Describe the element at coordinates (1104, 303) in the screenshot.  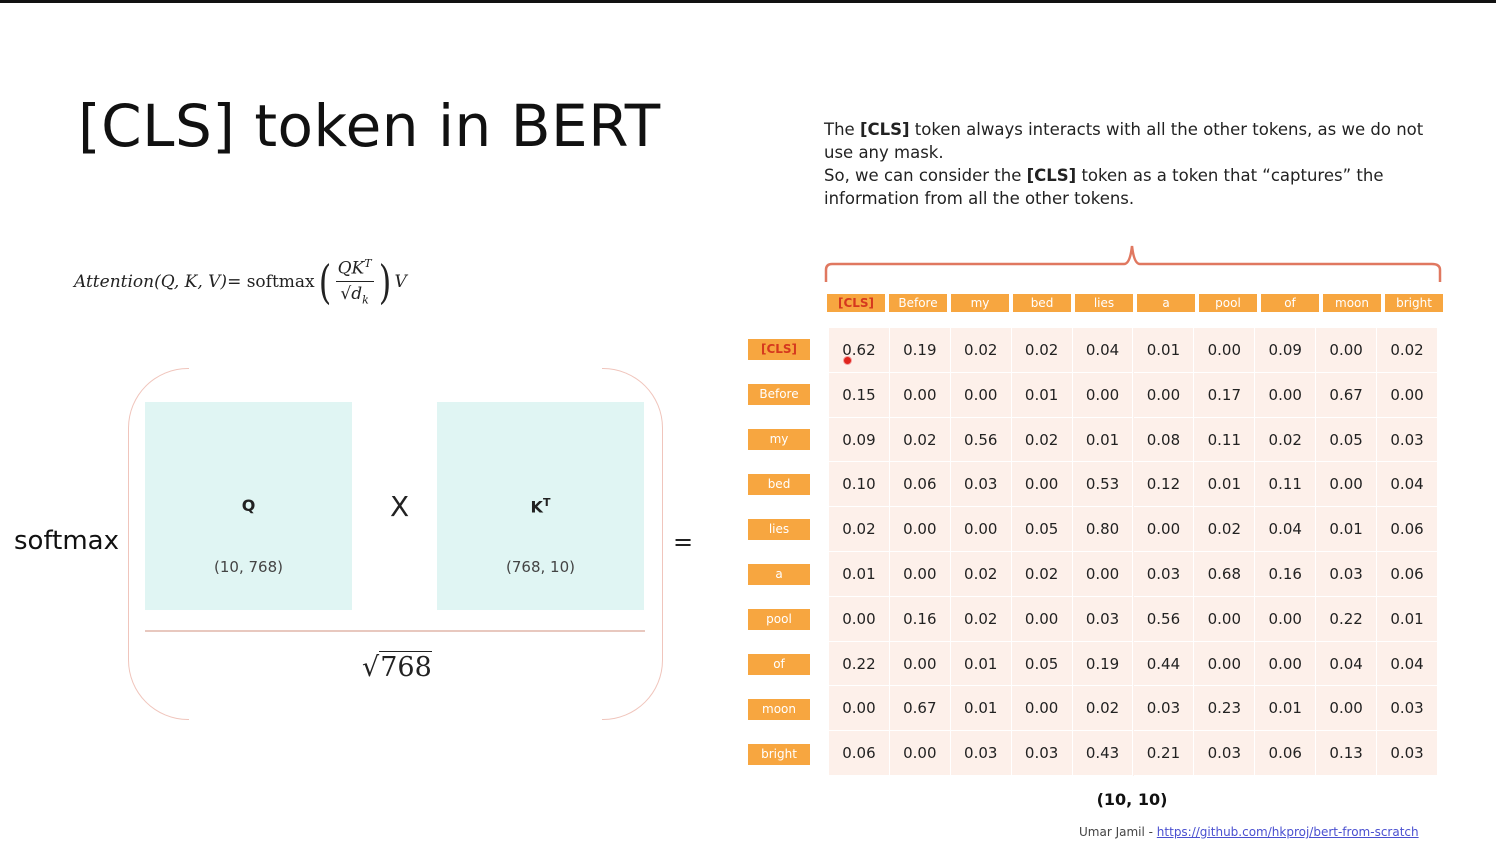
I see `column-header: lies` at that location.